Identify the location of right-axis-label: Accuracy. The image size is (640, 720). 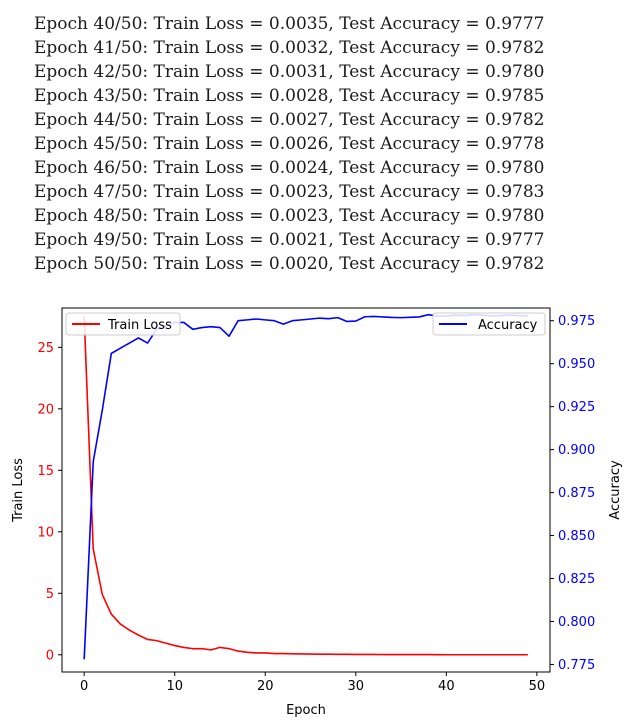
(615, 490).